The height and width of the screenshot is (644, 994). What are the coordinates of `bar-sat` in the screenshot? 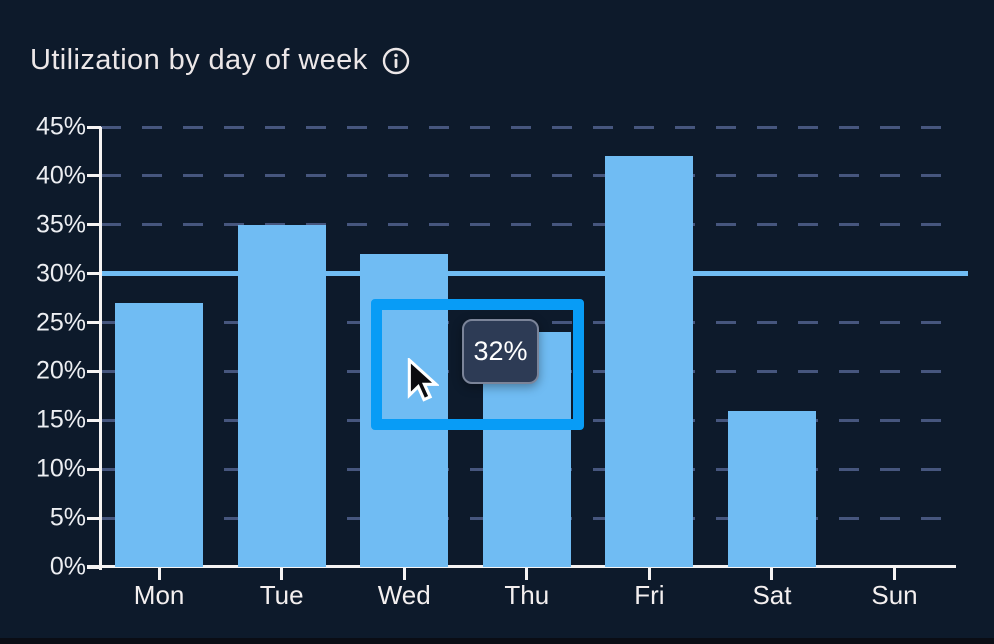 It's located at (771, 488).